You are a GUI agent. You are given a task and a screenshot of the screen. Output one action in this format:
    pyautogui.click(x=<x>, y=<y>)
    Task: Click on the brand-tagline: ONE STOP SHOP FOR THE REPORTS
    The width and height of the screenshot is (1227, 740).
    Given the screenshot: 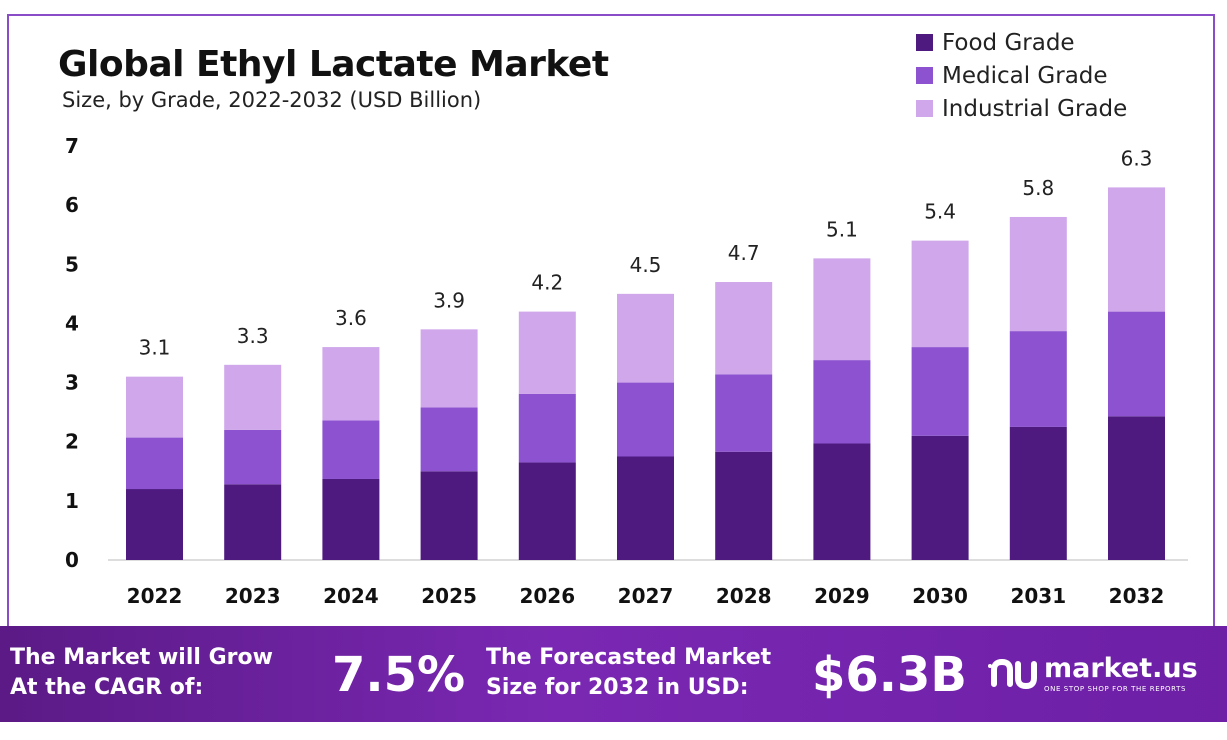 What is the action you would take?
    pyautogui.click(x=1115, y=689)
    